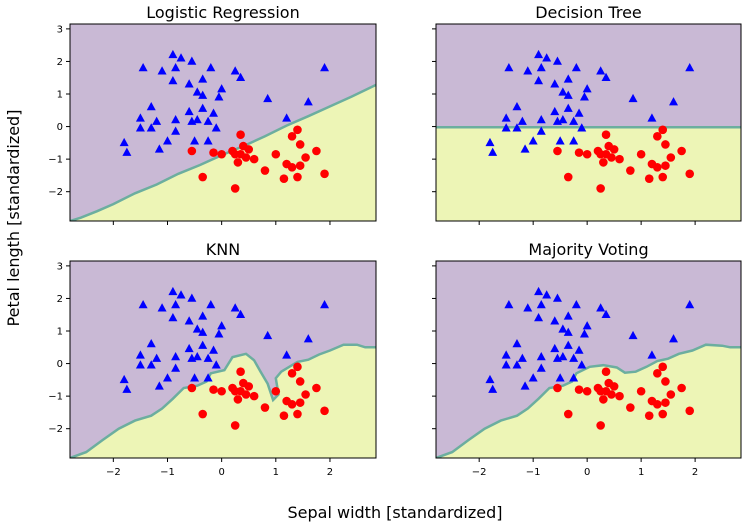 The height and width of the screenshot is (527, 750). I want to click on subplot-title: Decision Tree, so click(588, 12).